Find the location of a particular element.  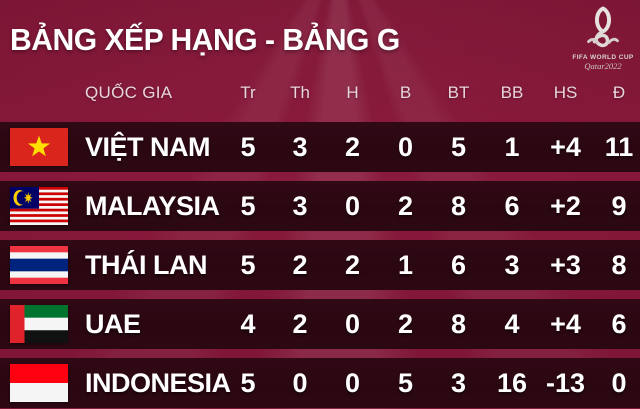

stat-goal-difference: +2 is located at coordinates (565, 205).